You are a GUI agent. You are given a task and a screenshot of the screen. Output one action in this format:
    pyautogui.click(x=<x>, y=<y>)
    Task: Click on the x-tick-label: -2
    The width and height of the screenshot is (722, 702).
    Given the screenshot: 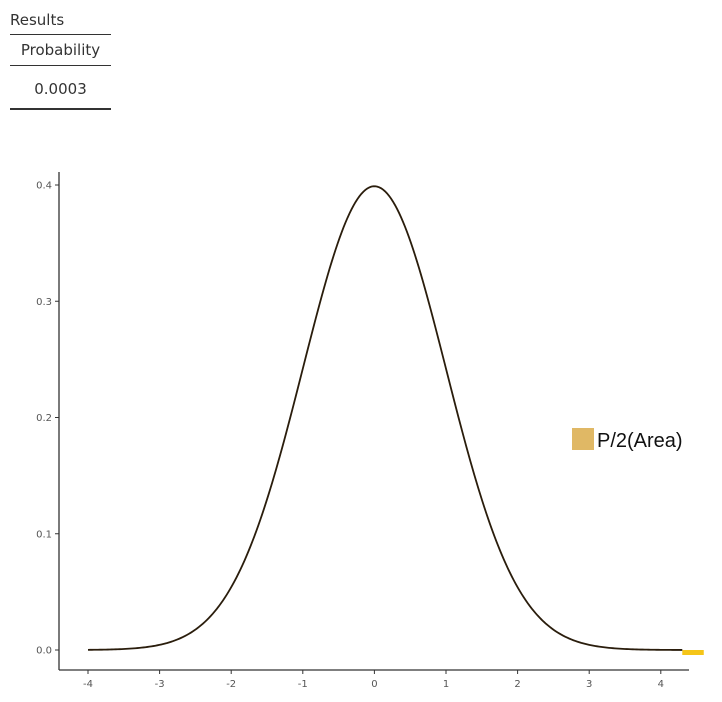 What is the action you would take?
    pyautogui.click(x=231, y=684)
    